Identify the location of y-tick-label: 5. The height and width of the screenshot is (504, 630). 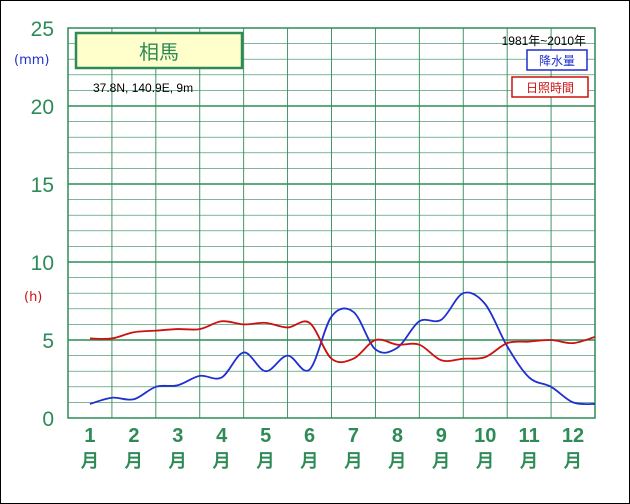
(48, 341).